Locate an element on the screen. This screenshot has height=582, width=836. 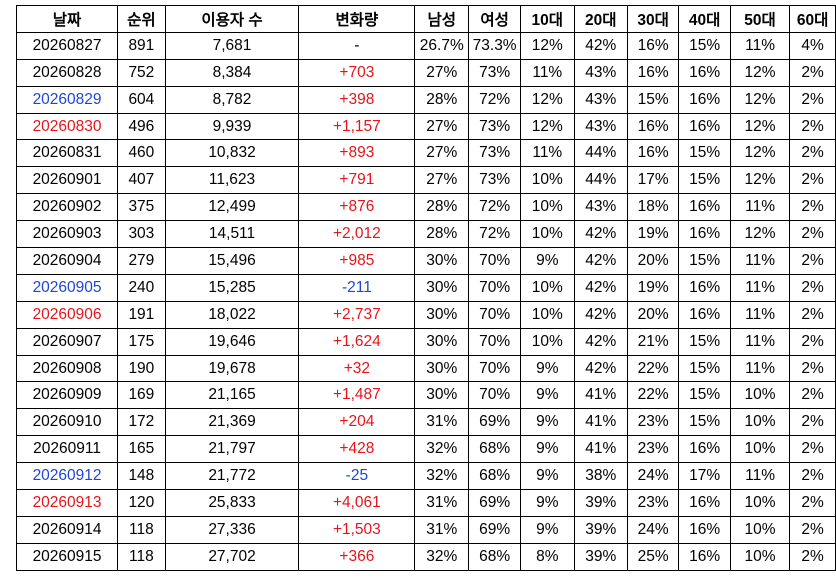
cell-rank: 604 is located at coordinates (141, 99).